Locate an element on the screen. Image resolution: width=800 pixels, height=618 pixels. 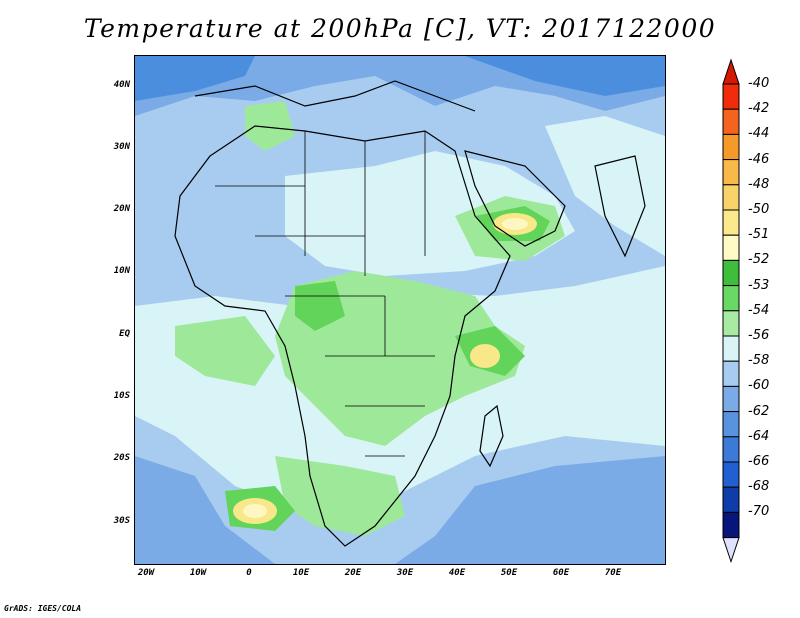
warmer-region-congo is located at coordinates (320, 306).